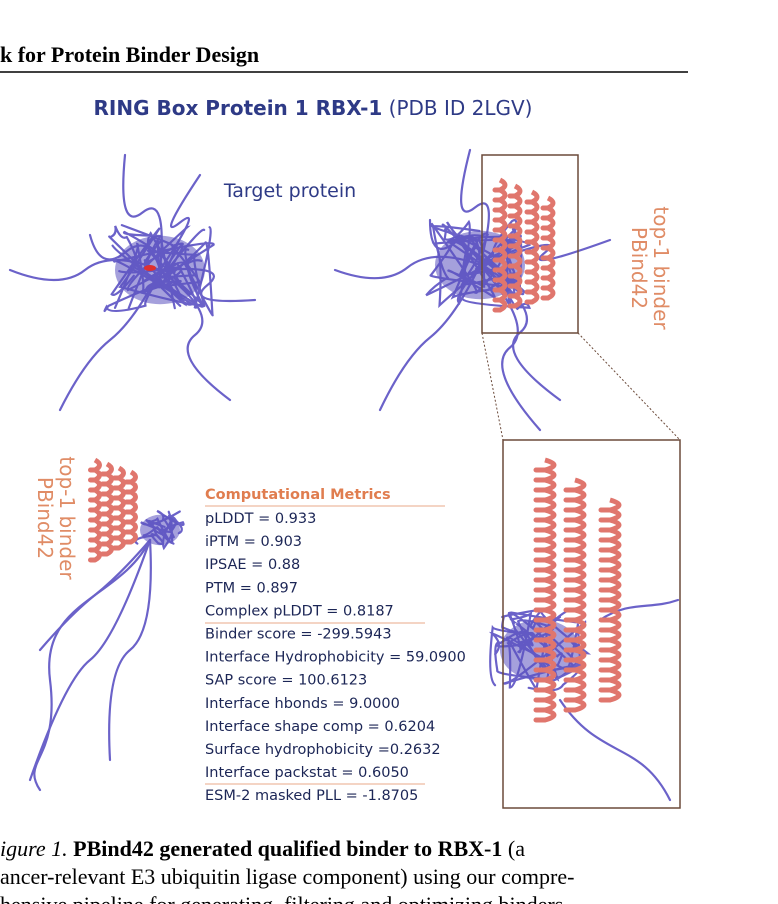 The width and height of the screenshot is (778, 904). What do you see at coordinates (251, 588) in the screenshot?
I see `metric-line: PTM = 0.897` at bounding box center [251, 588].